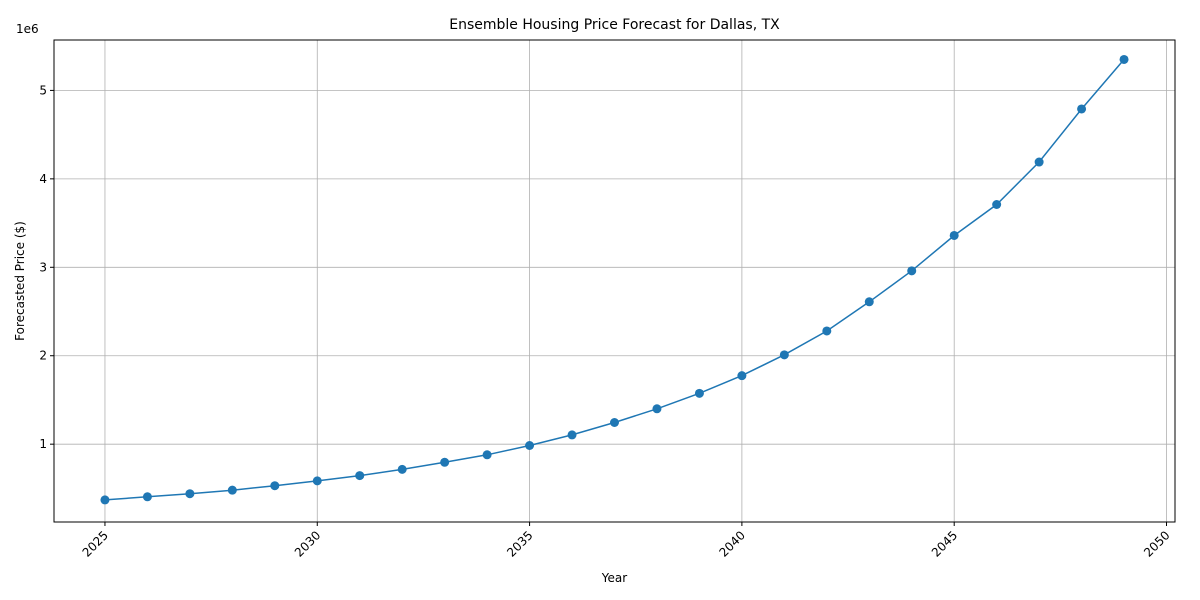  I want to click on y-tick-label: 1, so click(43, 444).